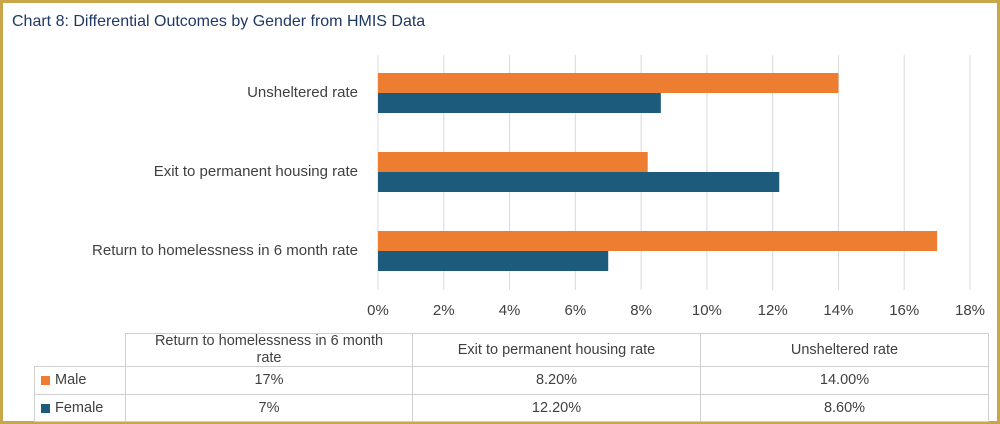 The height and width of the screenshot is (424, 1000). What do you see at coordinates (225, 250) in the screenshot?
I see `y-tick-label: Return to homelessness in 6 month rate` at bounding box center [225, 250].